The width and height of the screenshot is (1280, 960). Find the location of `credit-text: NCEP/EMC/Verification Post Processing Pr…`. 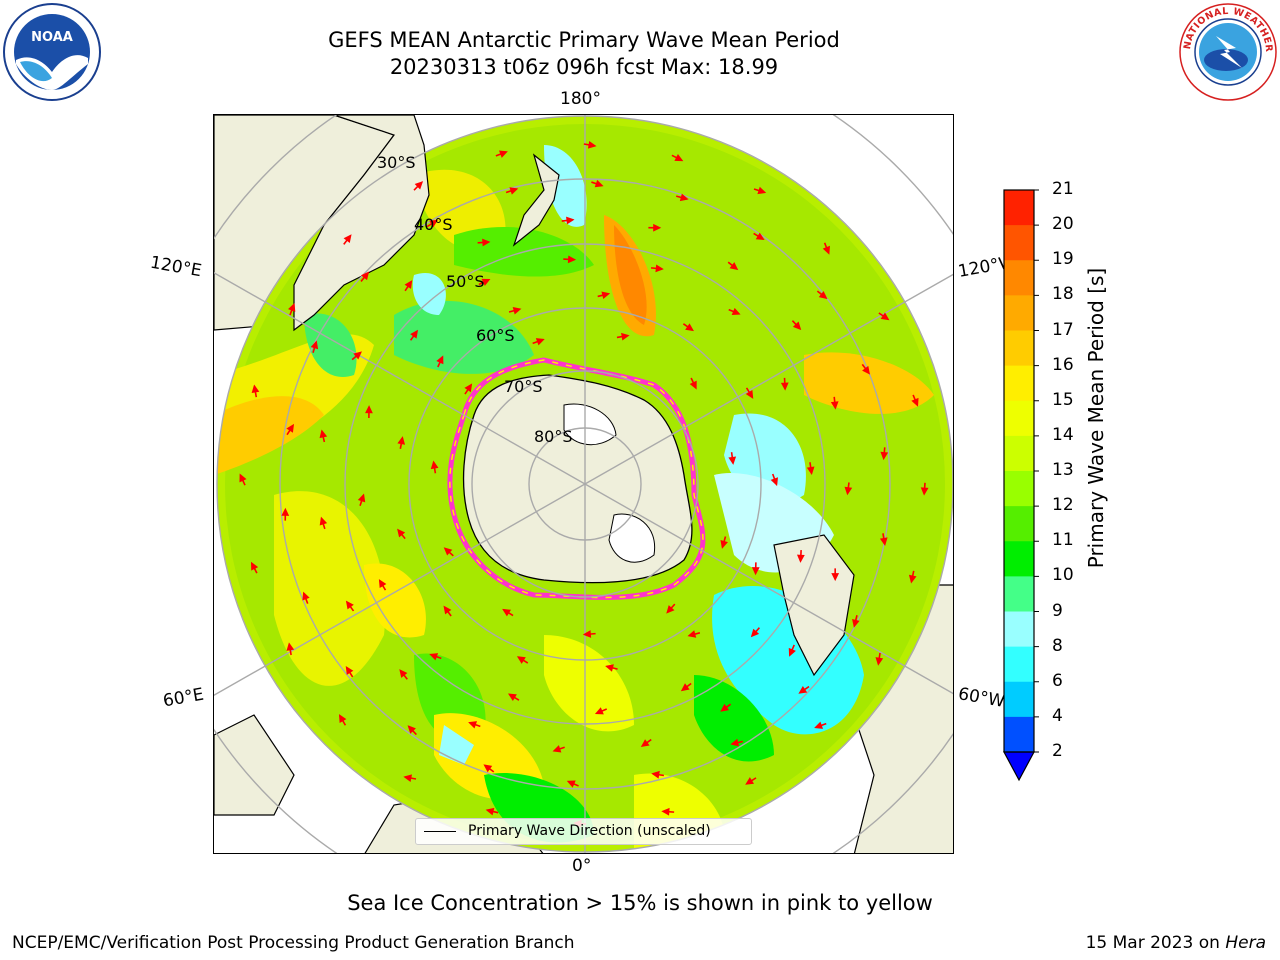

credit-text: NCEP/EMC/Verification Post Processing Pr… is located at coordinates (293, 943).